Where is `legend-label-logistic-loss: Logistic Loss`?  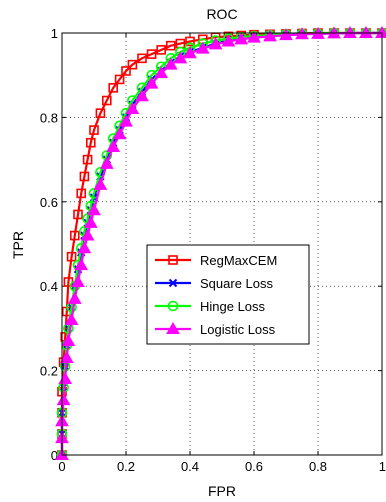 legend-label-logistic-loss: Logistic Loss is located at coordinates (238, 329).